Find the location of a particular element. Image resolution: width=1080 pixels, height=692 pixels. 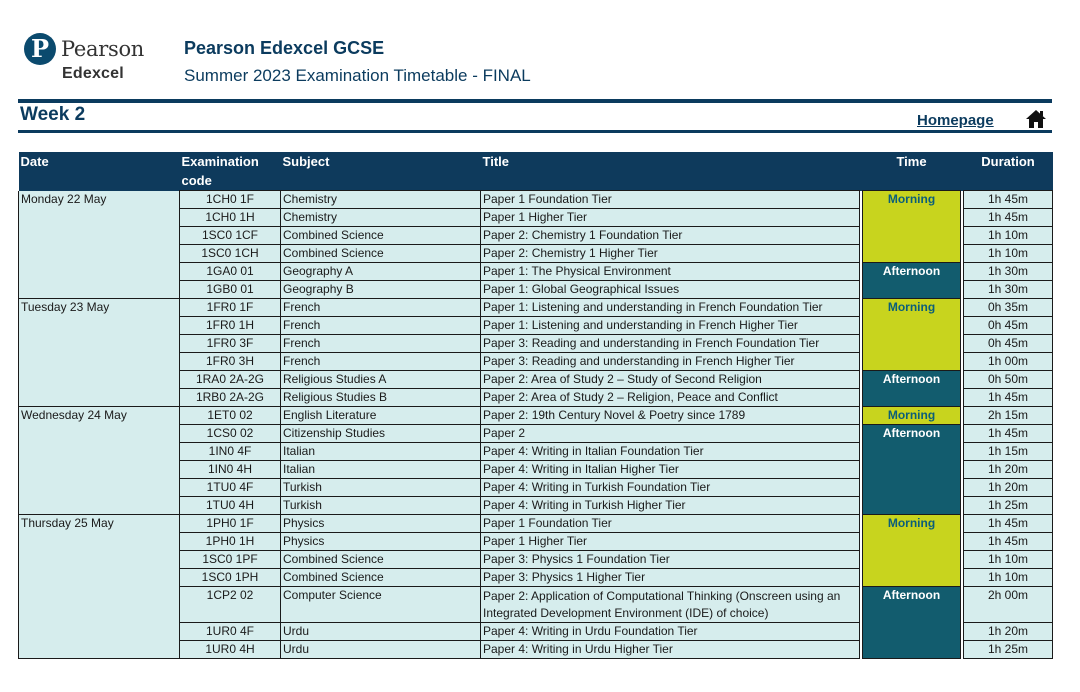

col-header-duration: Duration is located at coordinates (1008, 171).